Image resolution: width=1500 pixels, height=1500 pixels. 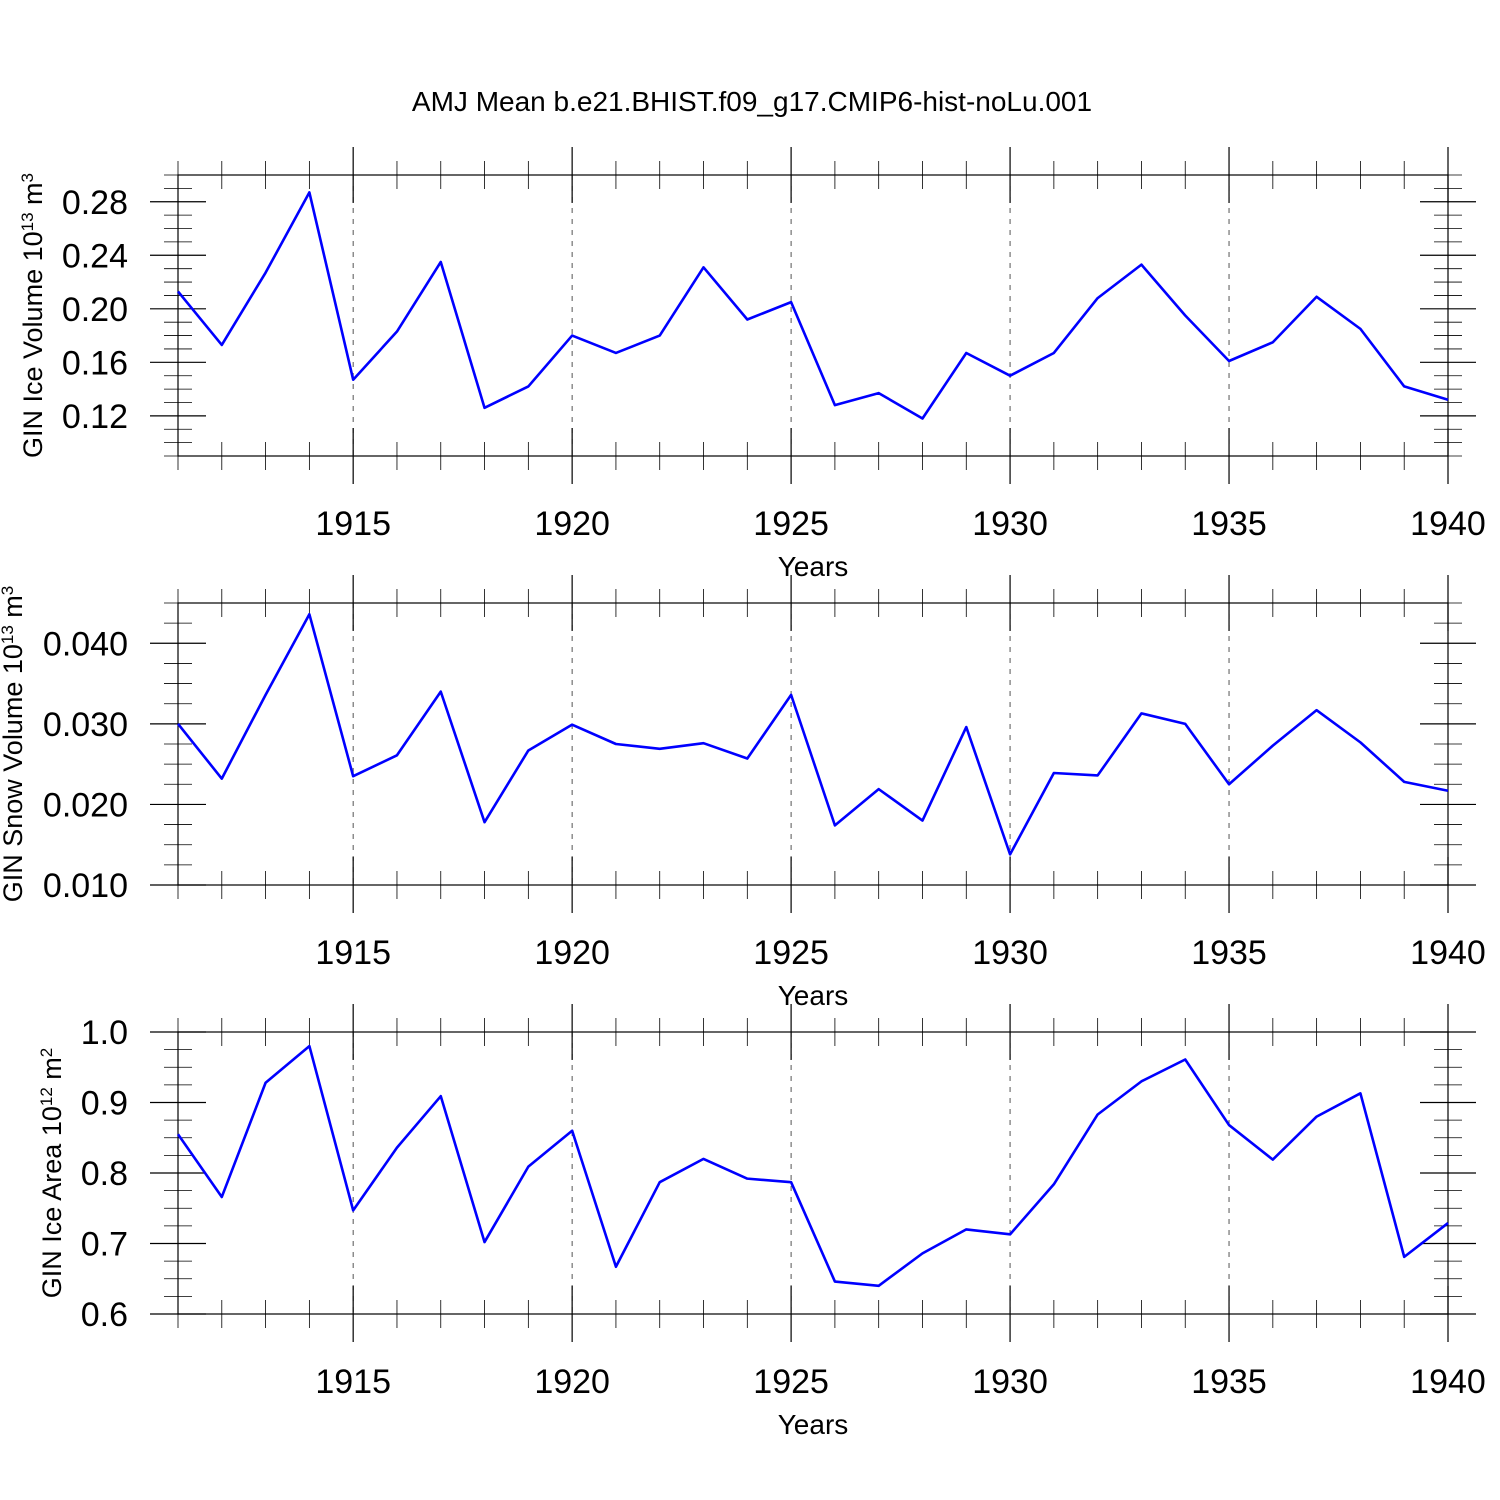 I want to click on y-tick-label: 0.24, so click(x=95, y=256).